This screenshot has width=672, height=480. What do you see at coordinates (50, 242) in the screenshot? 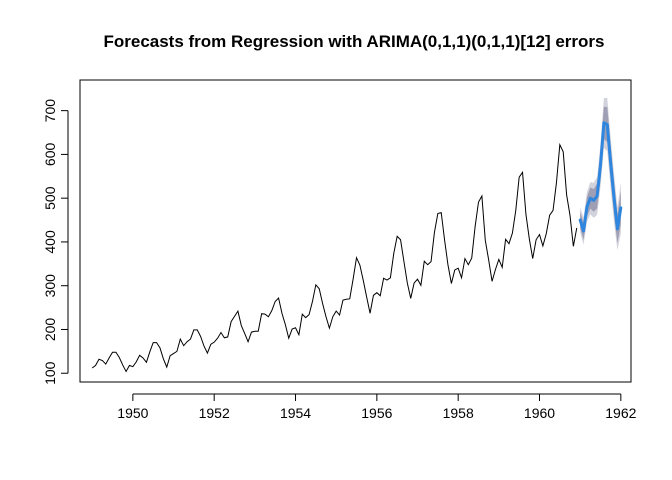
I see `y-tick-label: 400` at bounding box center [50, 242].